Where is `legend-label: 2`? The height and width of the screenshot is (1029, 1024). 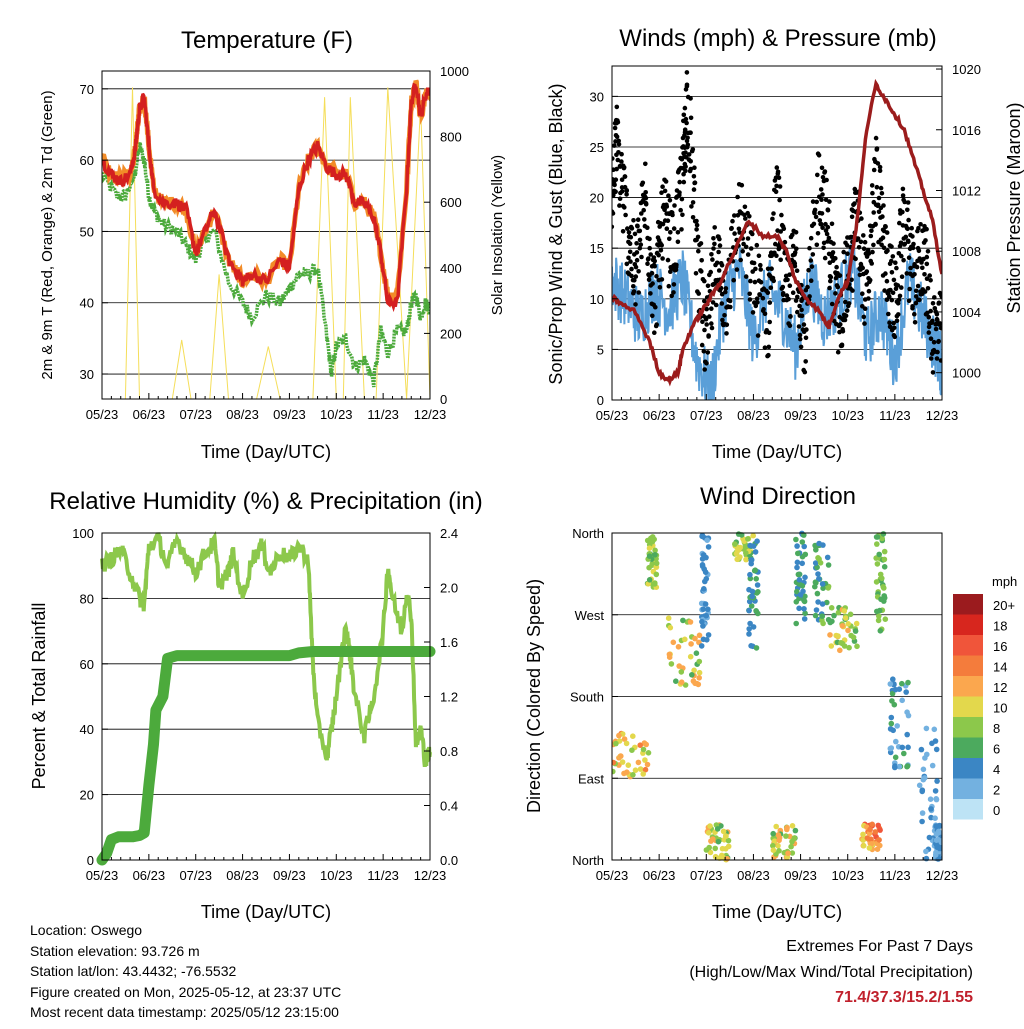
legend-label: 2 is located at coordinates (996, 790).